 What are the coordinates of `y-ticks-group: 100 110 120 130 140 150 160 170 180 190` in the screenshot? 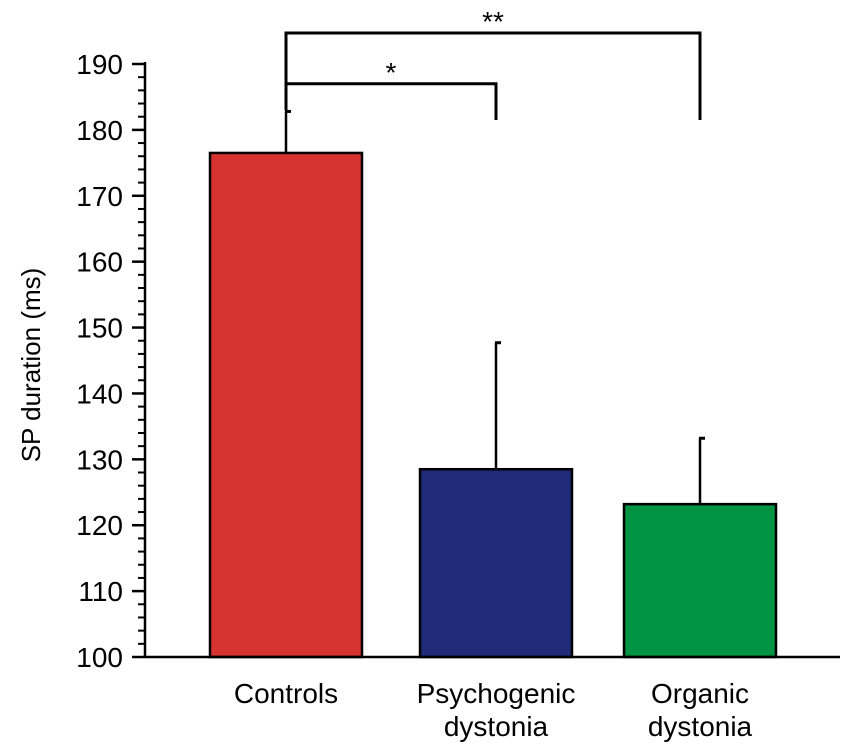 It's located at (110, 361).